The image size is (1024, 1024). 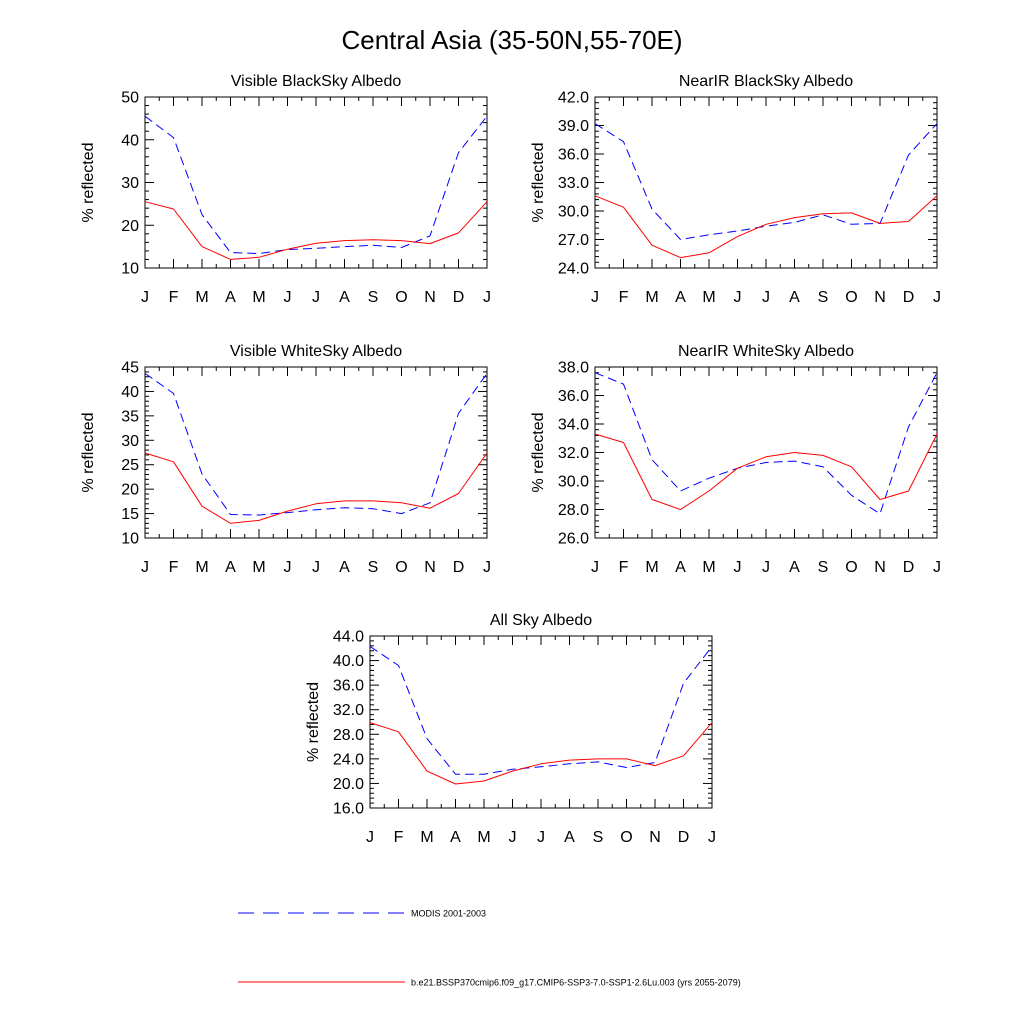 What do you see at coordinates (316, 81) in the screenshot?
I see `panel-title: Visible BlackSky Albedo` at bounding box center [316, 81].